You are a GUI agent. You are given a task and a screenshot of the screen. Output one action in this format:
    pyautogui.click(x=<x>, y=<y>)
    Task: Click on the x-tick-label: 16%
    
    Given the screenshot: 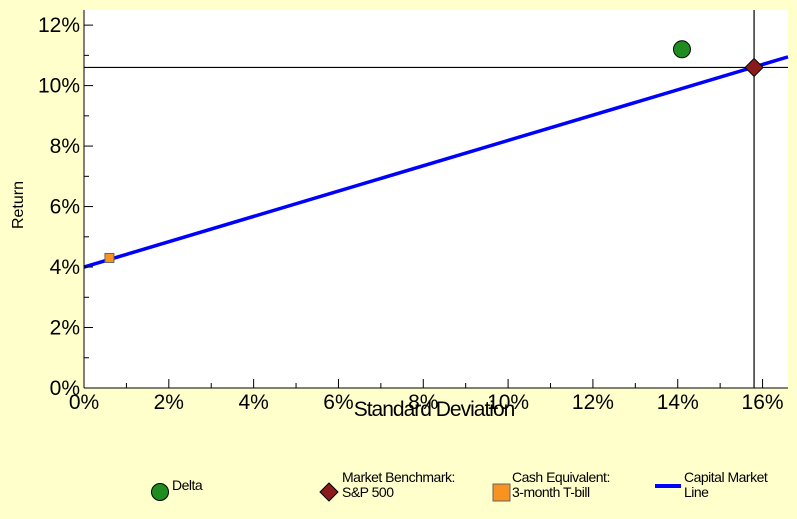 What is the action you would take?
    pyautogui.click(x=763, y=402)
    